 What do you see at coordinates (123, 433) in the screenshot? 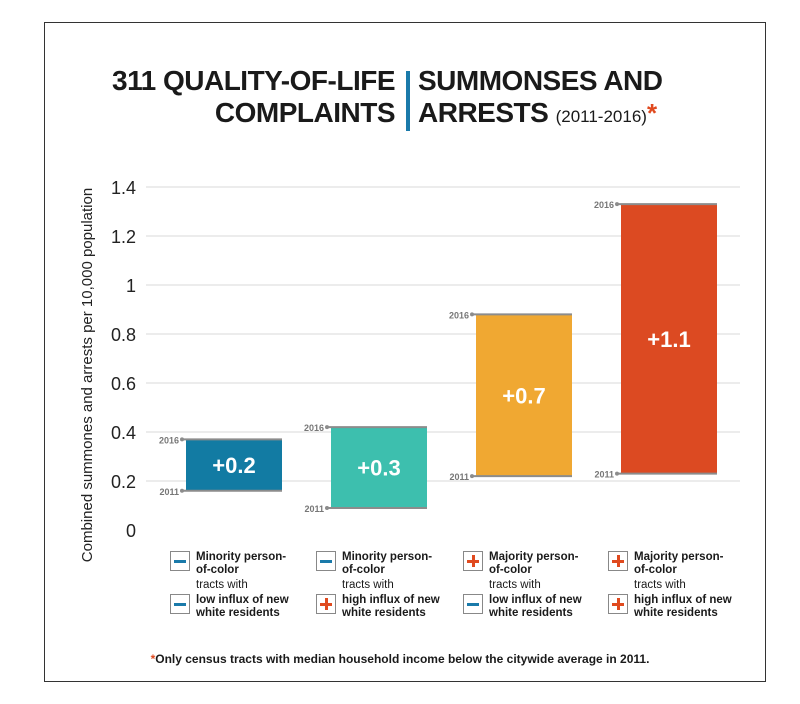
I see `y-tick-label: 0.4` at bounding box center [123, 433].